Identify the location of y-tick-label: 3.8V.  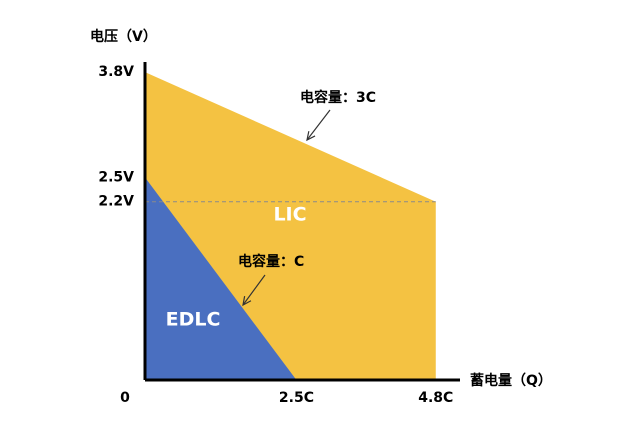
(116, 72).